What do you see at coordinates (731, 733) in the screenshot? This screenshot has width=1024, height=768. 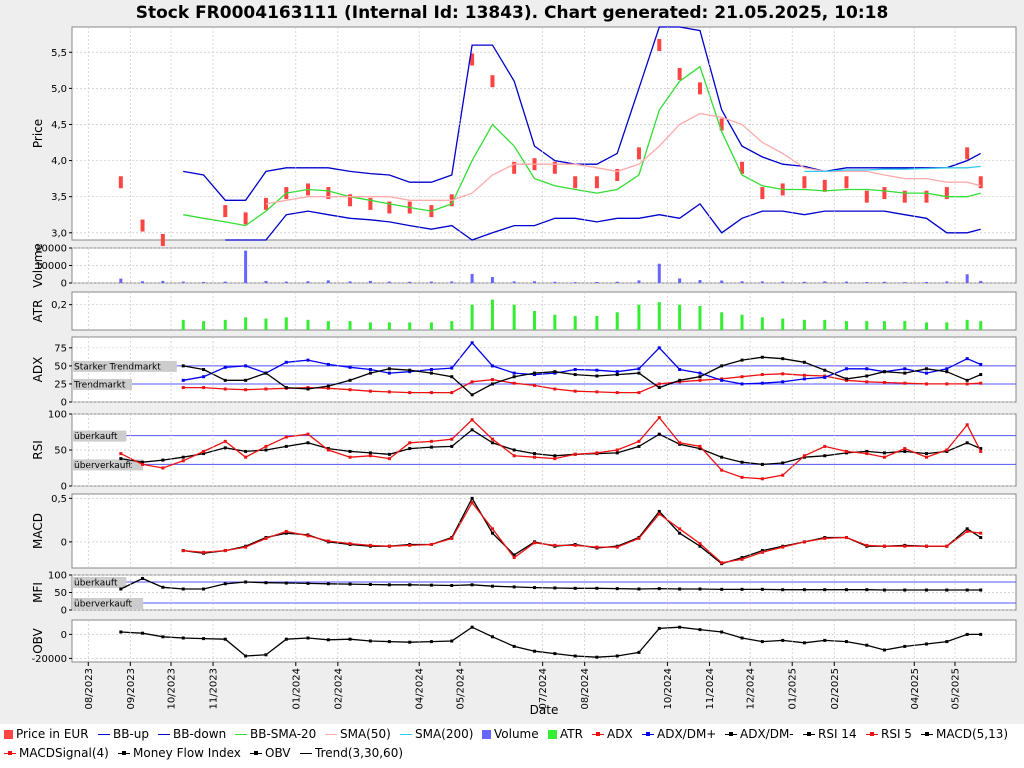 I see `legend-swatch-line` at bounding box center [731, 733].